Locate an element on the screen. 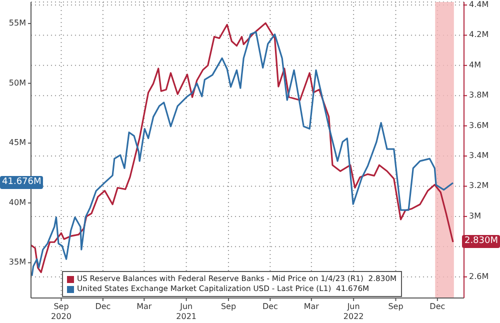 This screenshot has width=500, height=323. y-tick-label: 45M is located at coordinates (17, 143).